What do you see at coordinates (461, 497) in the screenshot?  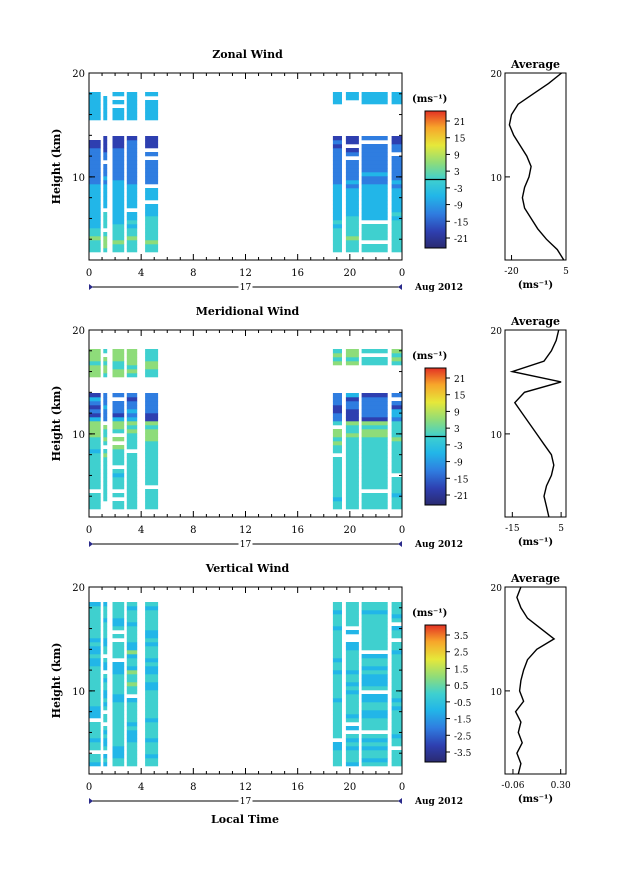 I see `colorbar-tick-label: -21` at bounding box center [461, 497].